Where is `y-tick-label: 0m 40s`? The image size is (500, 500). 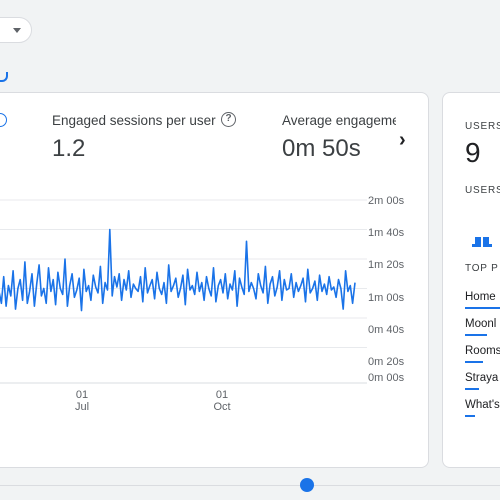 y-tick-label: 0m 40s is located at coordinates (386, 330).